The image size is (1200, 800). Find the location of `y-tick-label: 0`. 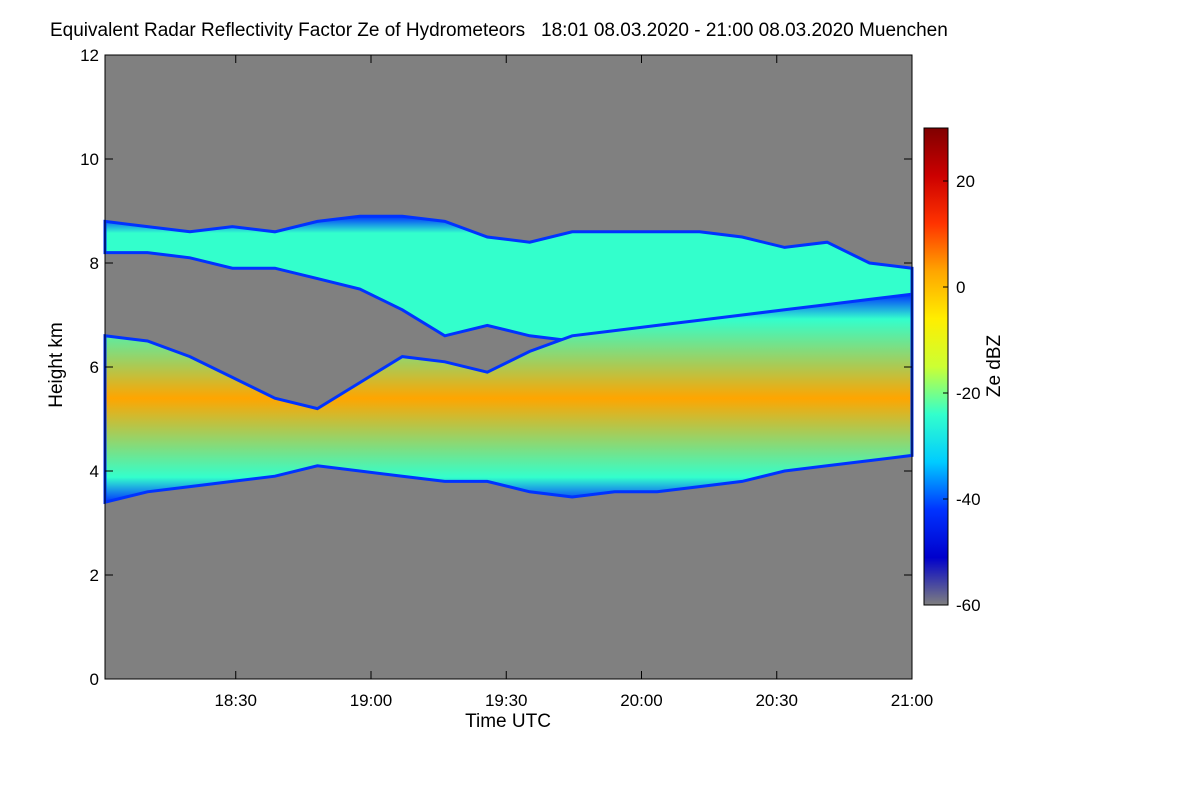

y-tick-label: 0 is located at coordinates (94, 679).